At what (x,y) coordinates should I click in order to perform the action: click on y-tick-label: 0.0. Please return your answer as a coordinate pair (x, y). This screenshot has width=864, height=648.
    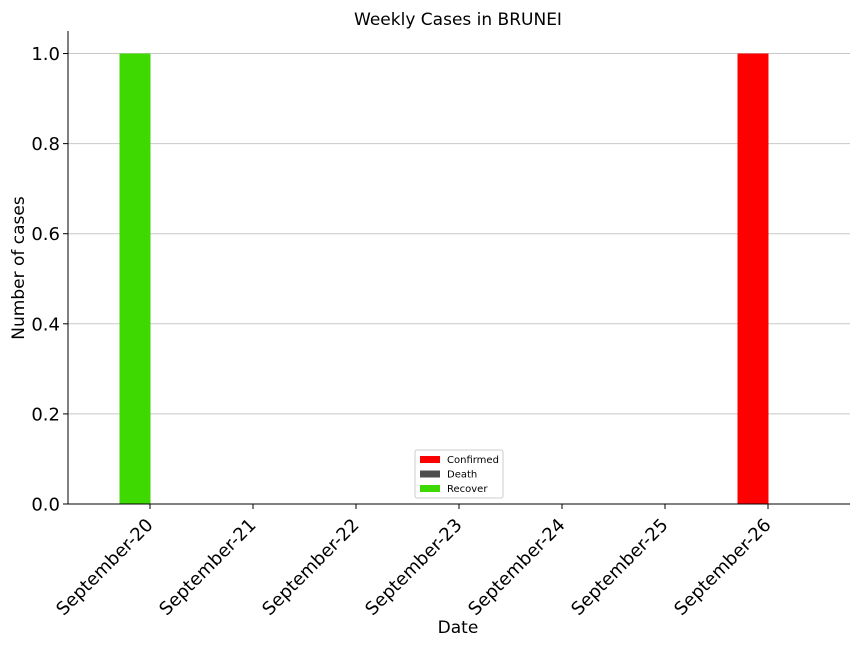
    Looking at the image, I should click on (45, 505).